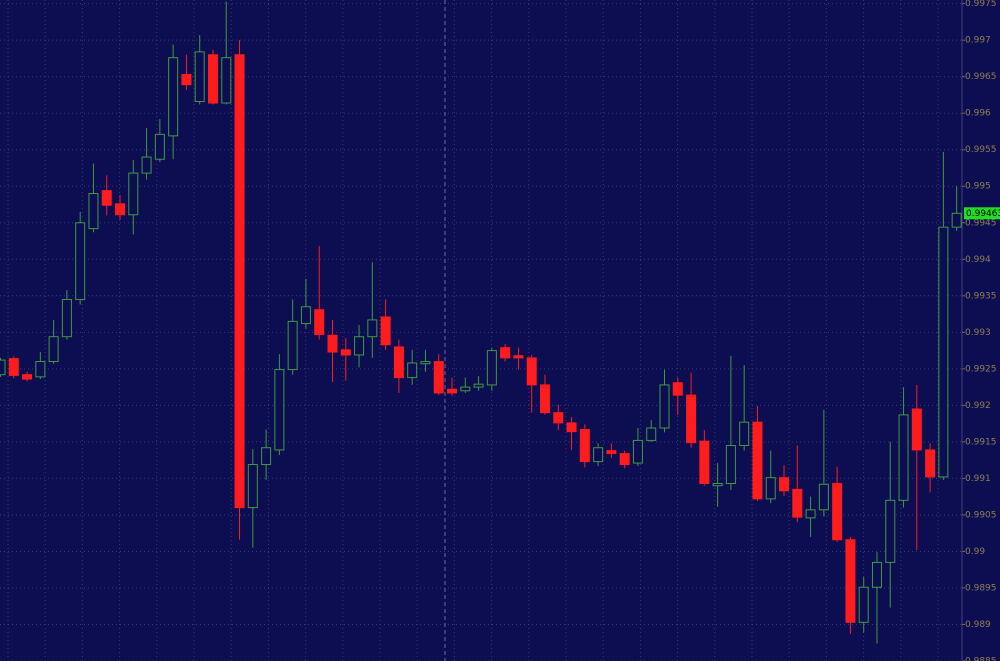 The width and height of the screenshot is (1000, 661). Describe the element at coordinates (978, 114) in the screenshot. I see `y-tick-label: 0.996` at that location.